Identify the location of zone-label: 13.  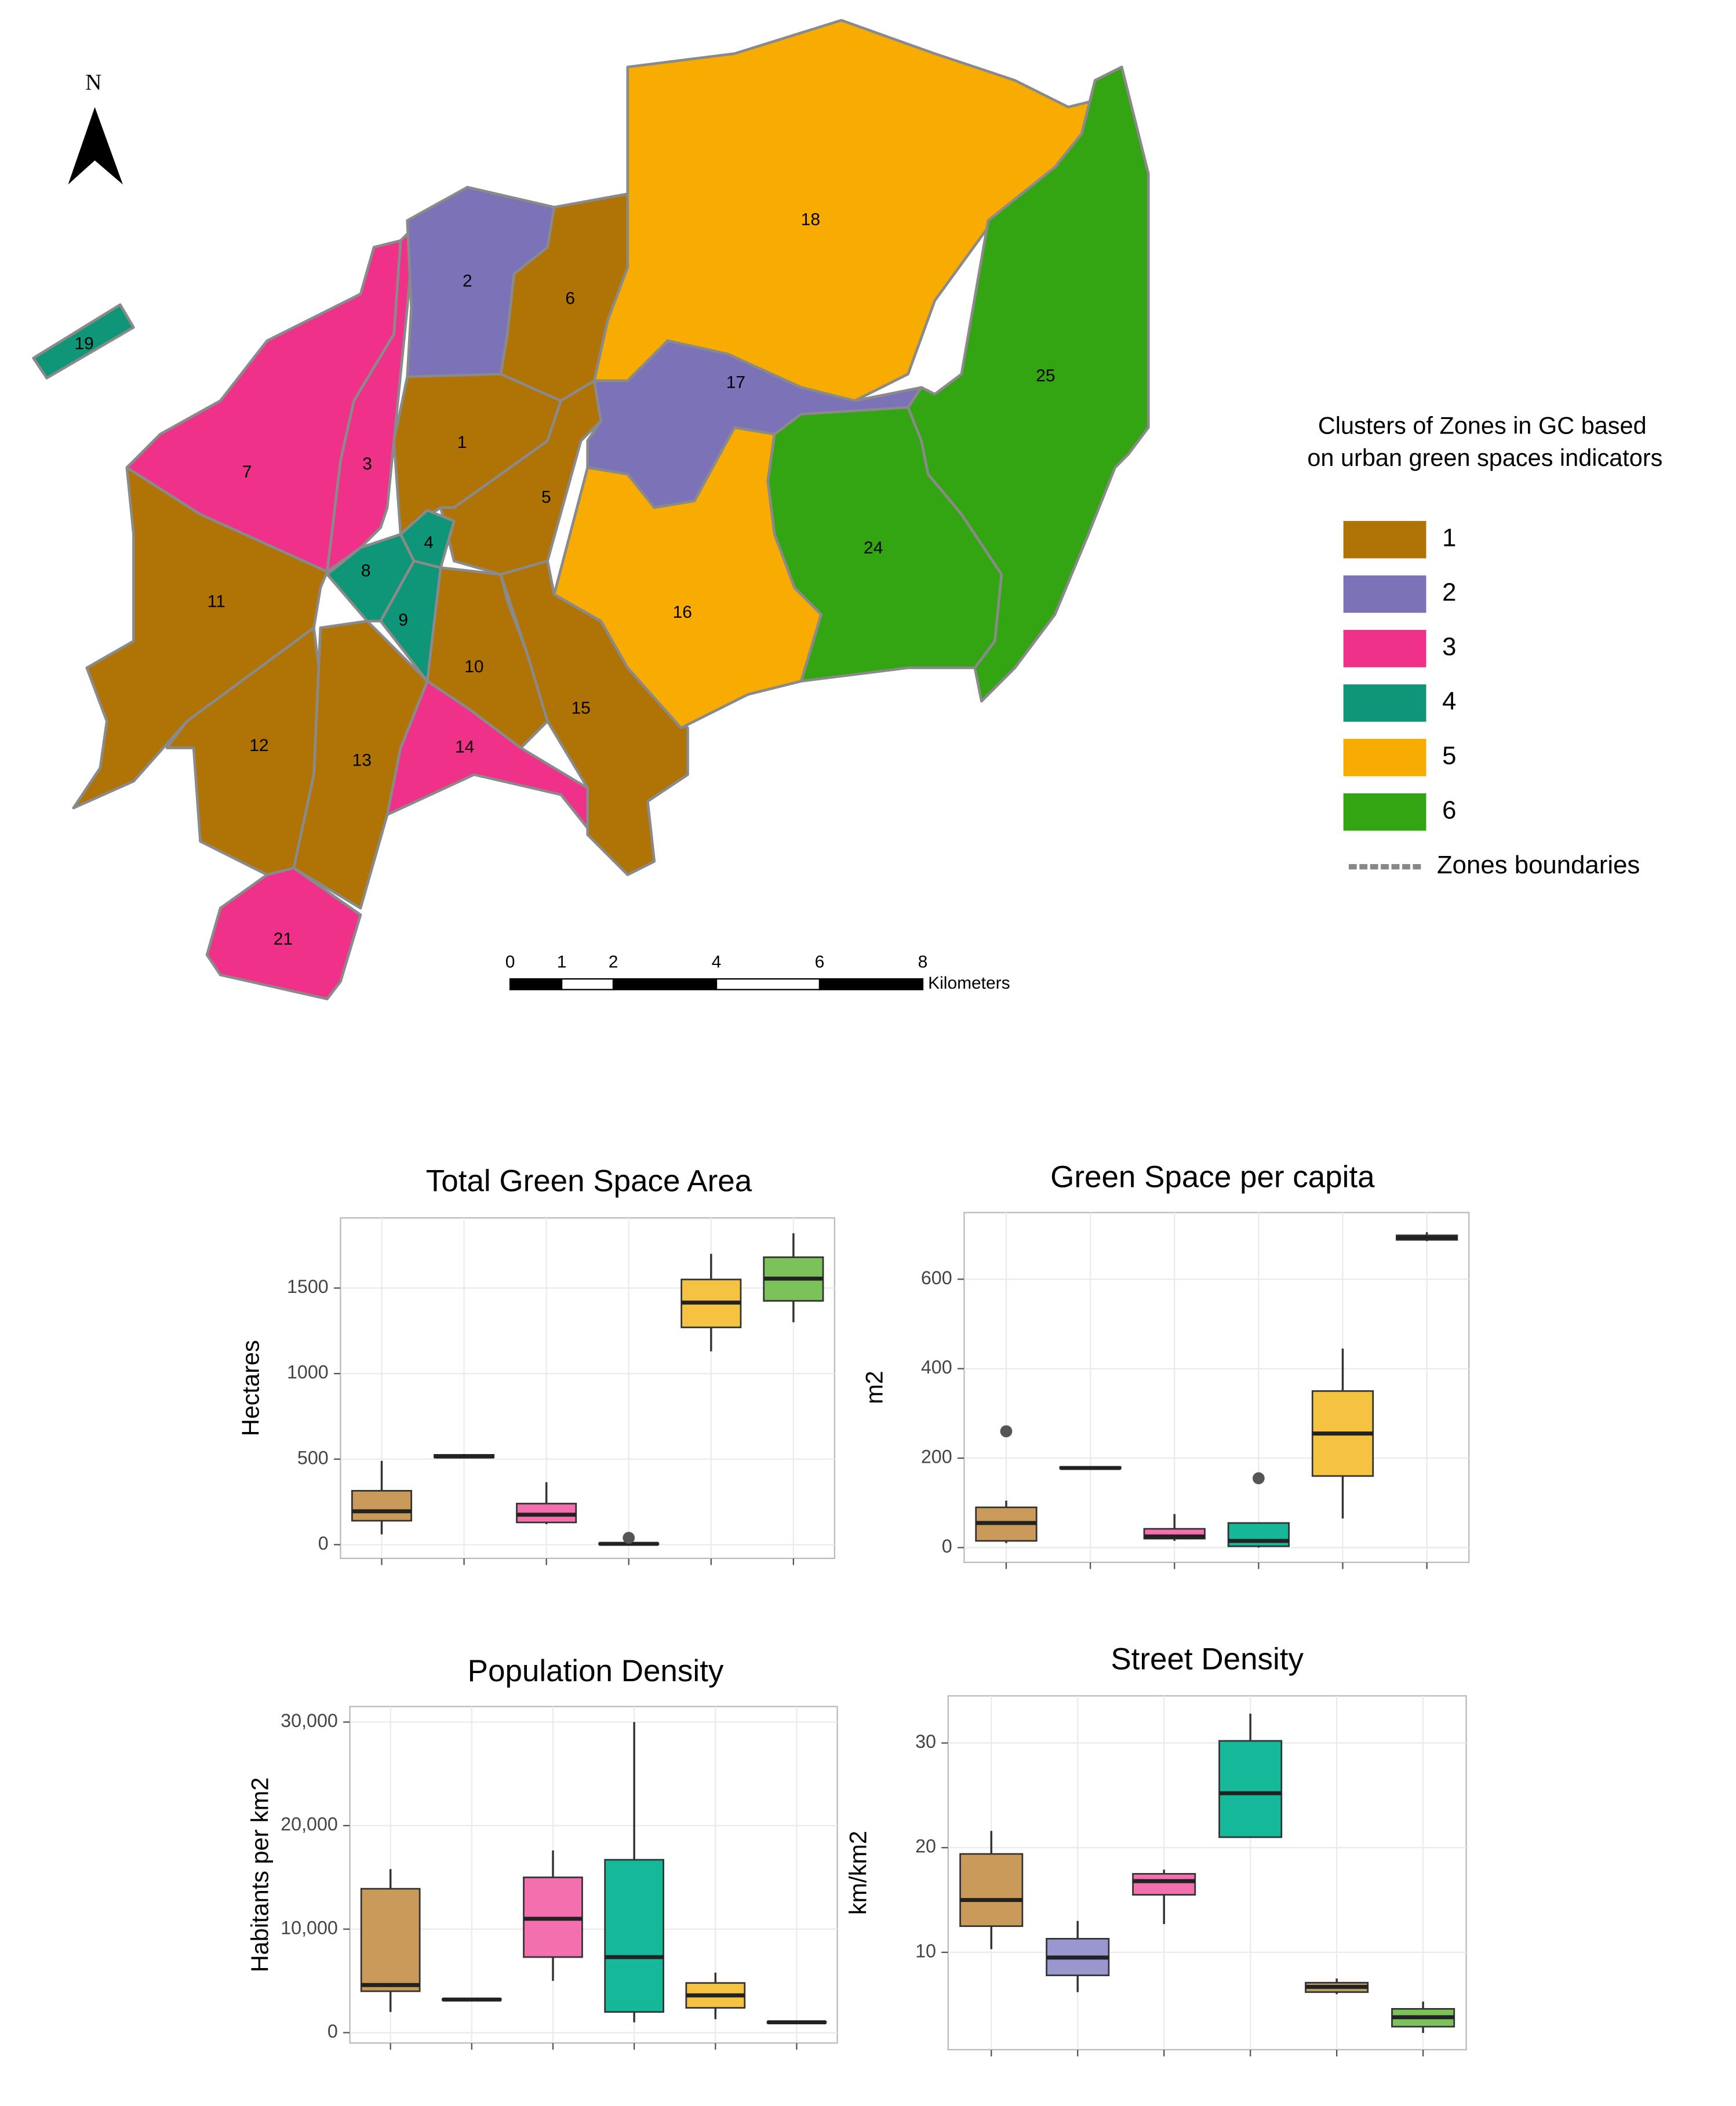
(362, 760).